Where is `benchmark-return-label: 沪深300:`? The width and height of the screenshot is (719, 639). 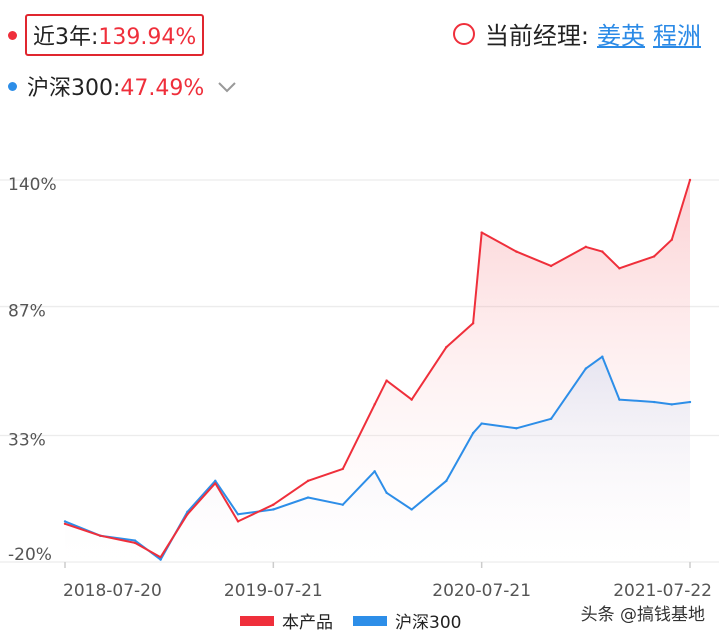 benchmark-return-label: 沪深300: is located at coordinates (74, 88).